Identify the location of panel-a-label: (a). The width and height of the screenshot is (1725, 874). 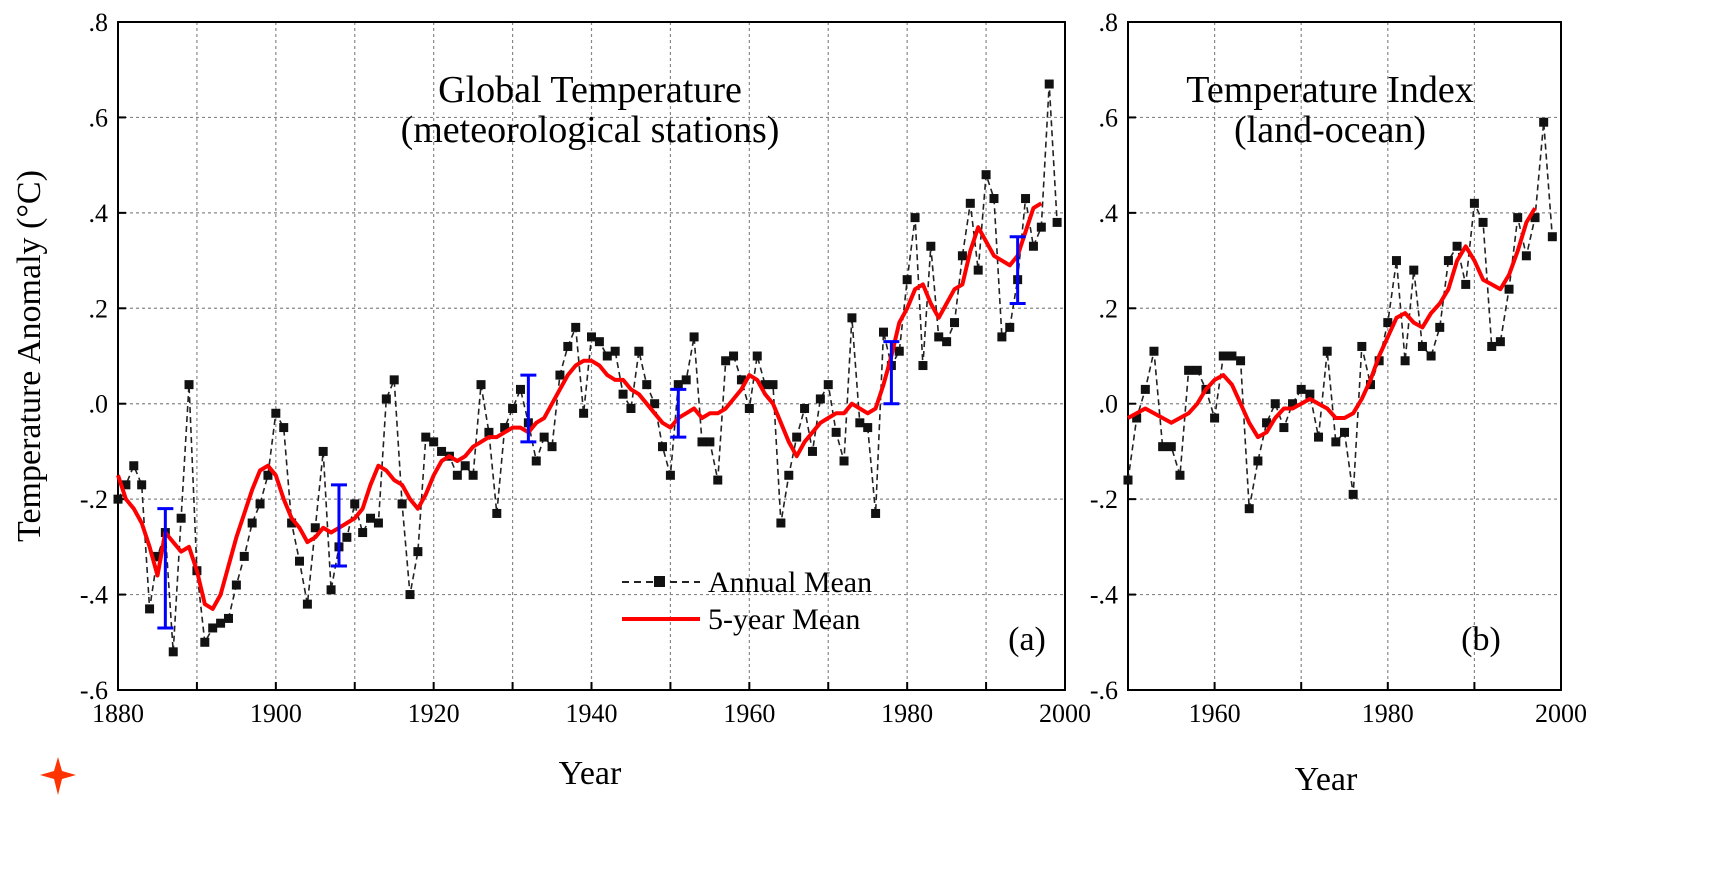
(1027, 639).